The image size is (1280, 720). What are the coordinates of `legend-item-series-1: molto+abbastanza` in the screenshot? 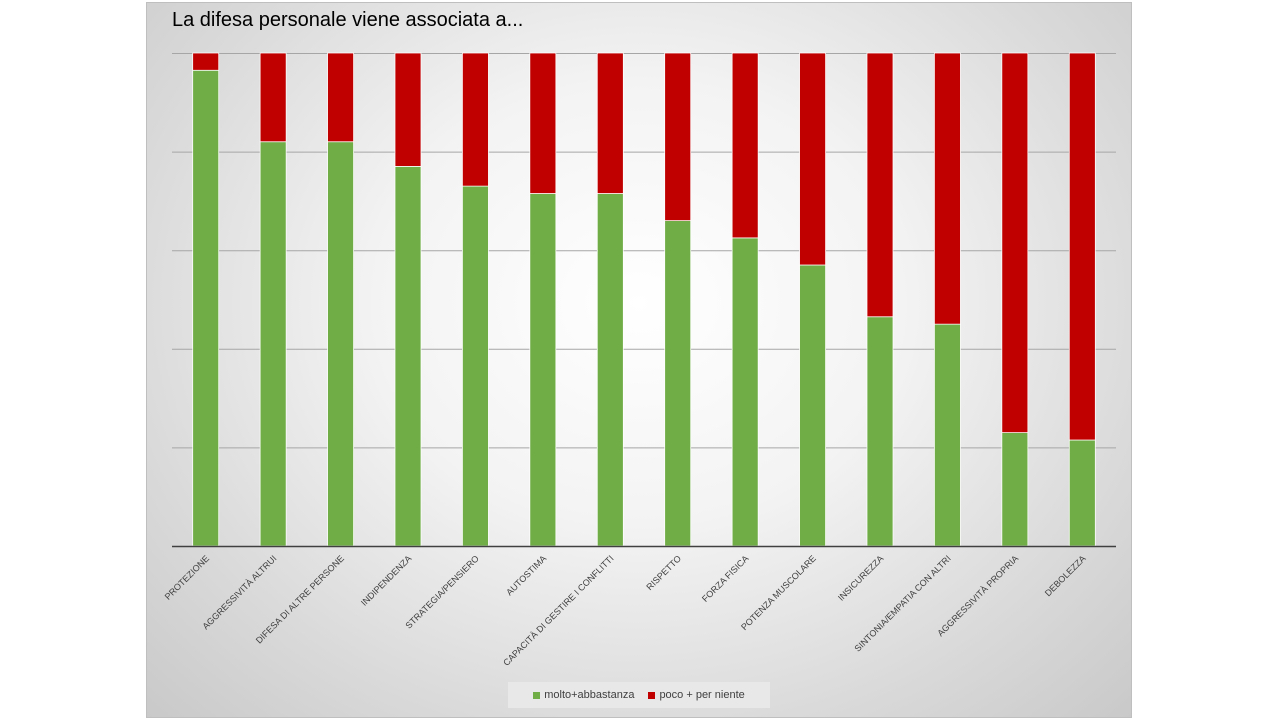 It's located at (583, 695).